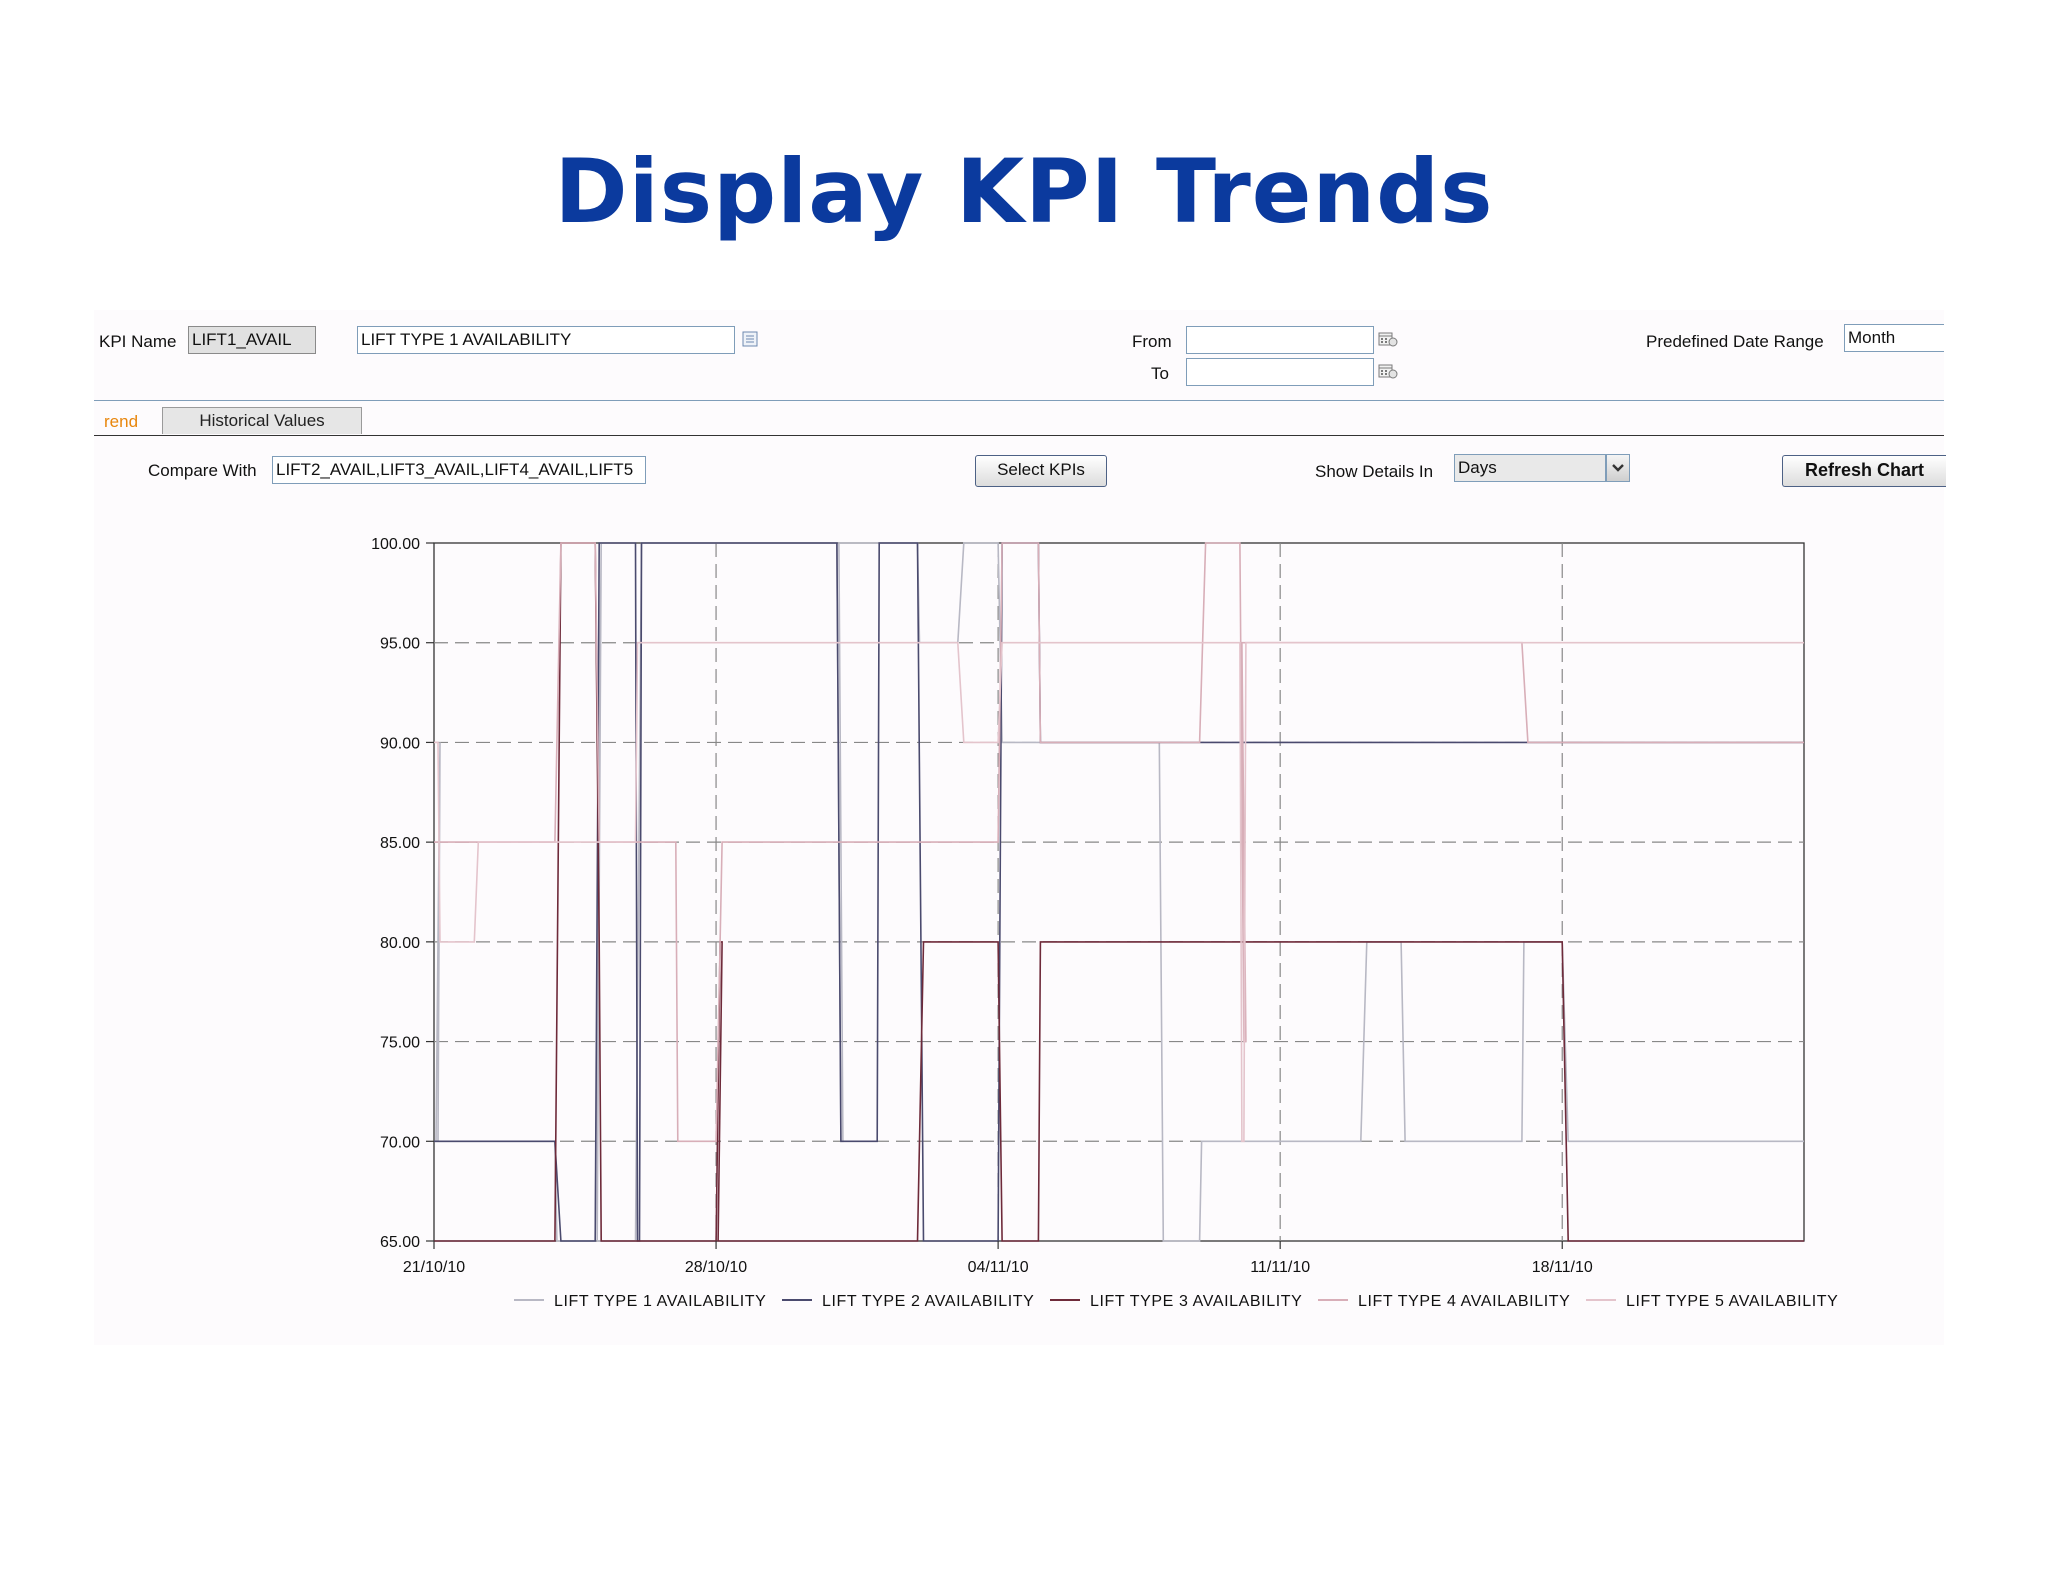 This screenshot has height=1582, width=2048. What do you see at coordinates (716, 1267) in the screenshot?
I see `x-tick-label: 28/10/10` at bounding box center [716, 1267].